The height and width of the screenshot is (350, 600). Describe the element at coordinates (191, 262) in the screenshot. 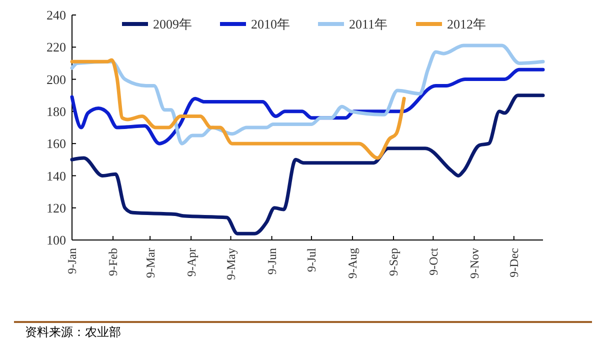

I see `x-tick-label: 9-Apr` at that location.